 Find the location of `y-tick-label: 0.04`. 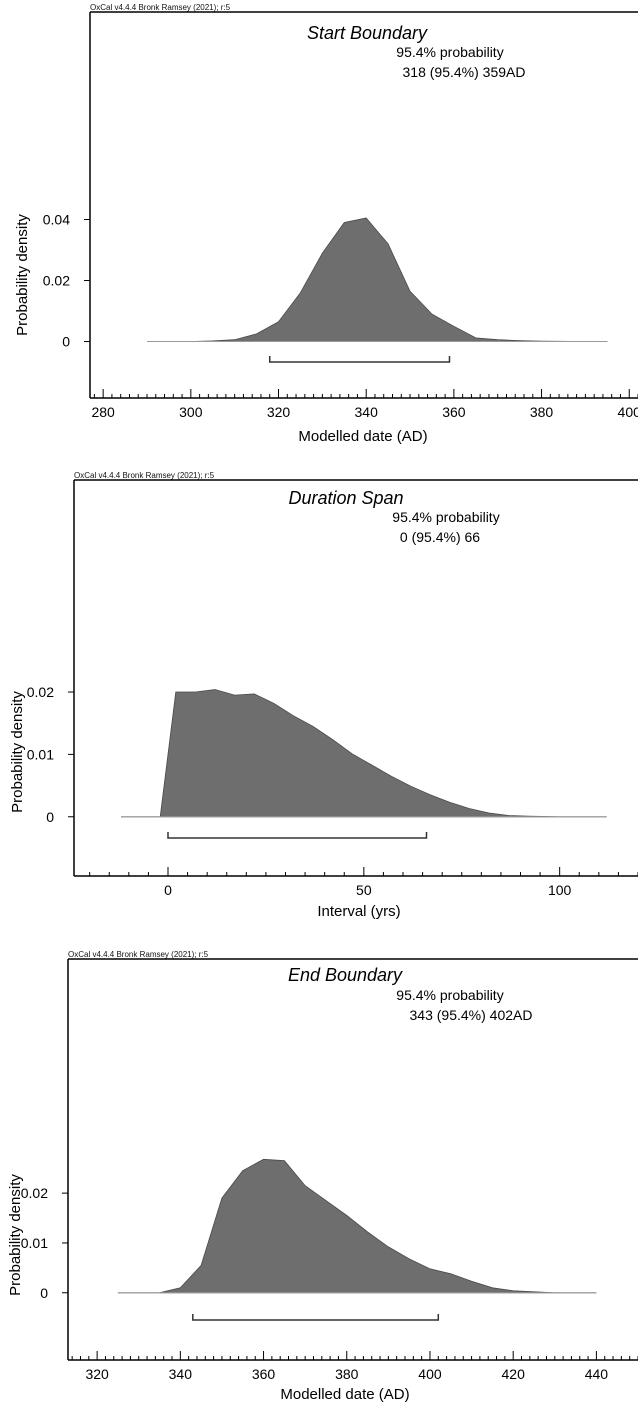

y-tick-label: 0.04 is located at coordinates (56, 219).